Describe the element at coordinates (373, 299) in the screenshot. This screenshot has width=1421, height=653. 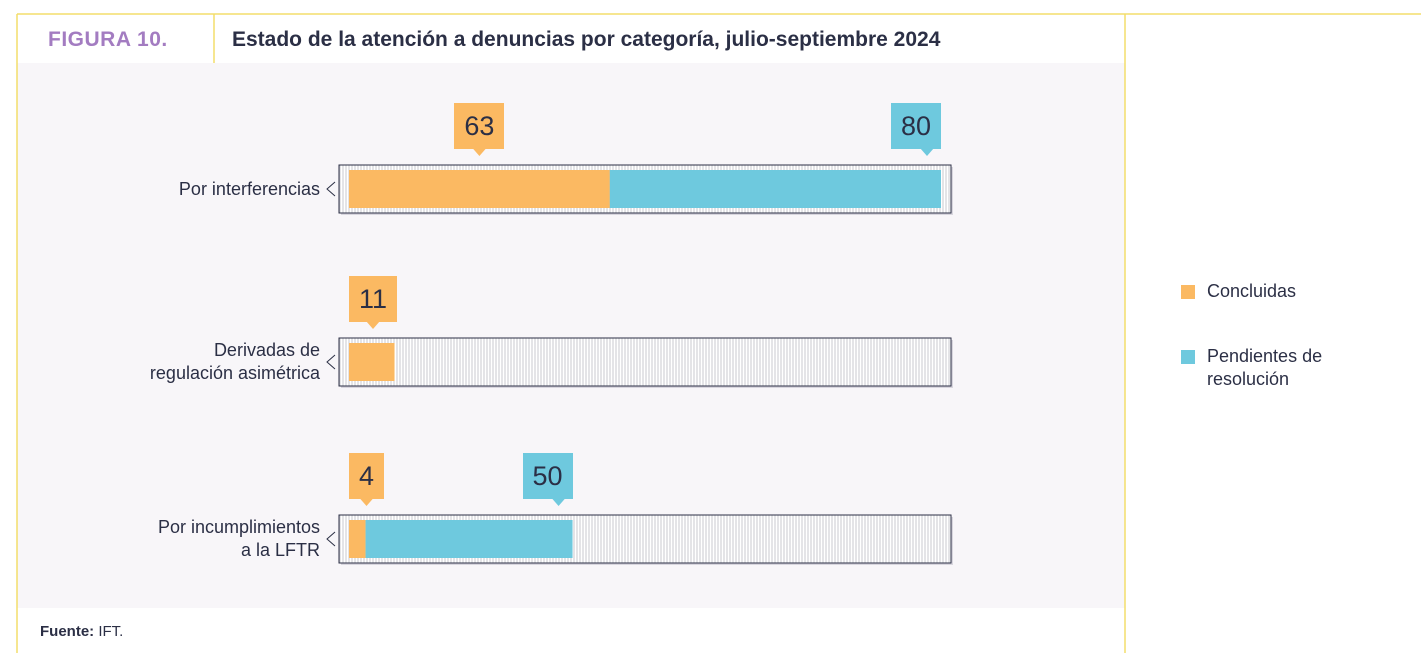
I see `value-label: 11` at that location.